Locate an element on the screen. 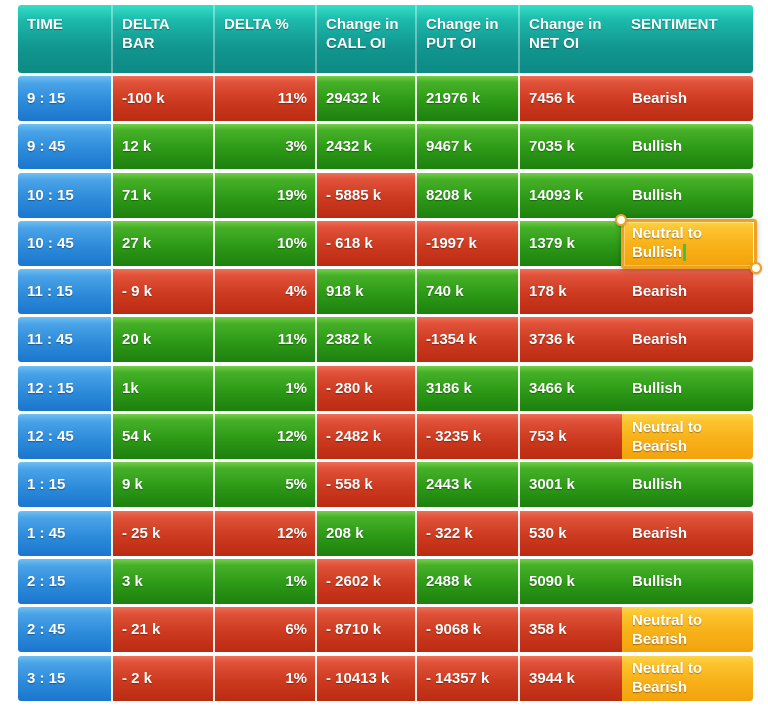 The height and width of the screenshot is (712, 768). cell-text: - 5885 k is located at coordinates (354, 195).